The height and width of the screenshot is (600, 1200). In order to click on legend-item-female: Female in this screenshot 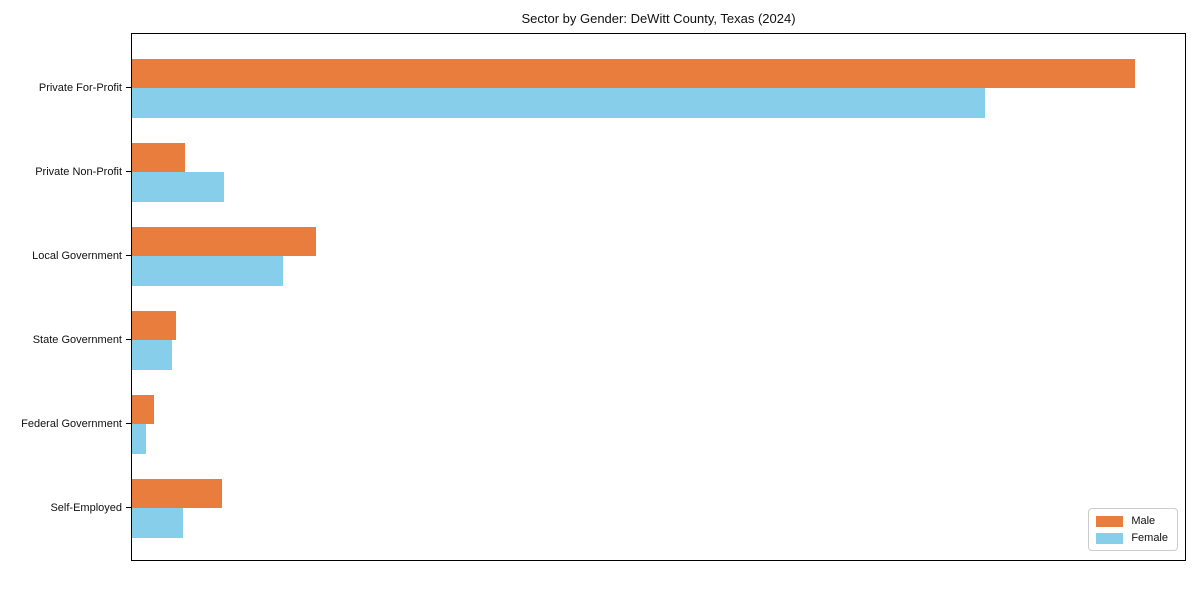, I will do `click(1132, 538)`.